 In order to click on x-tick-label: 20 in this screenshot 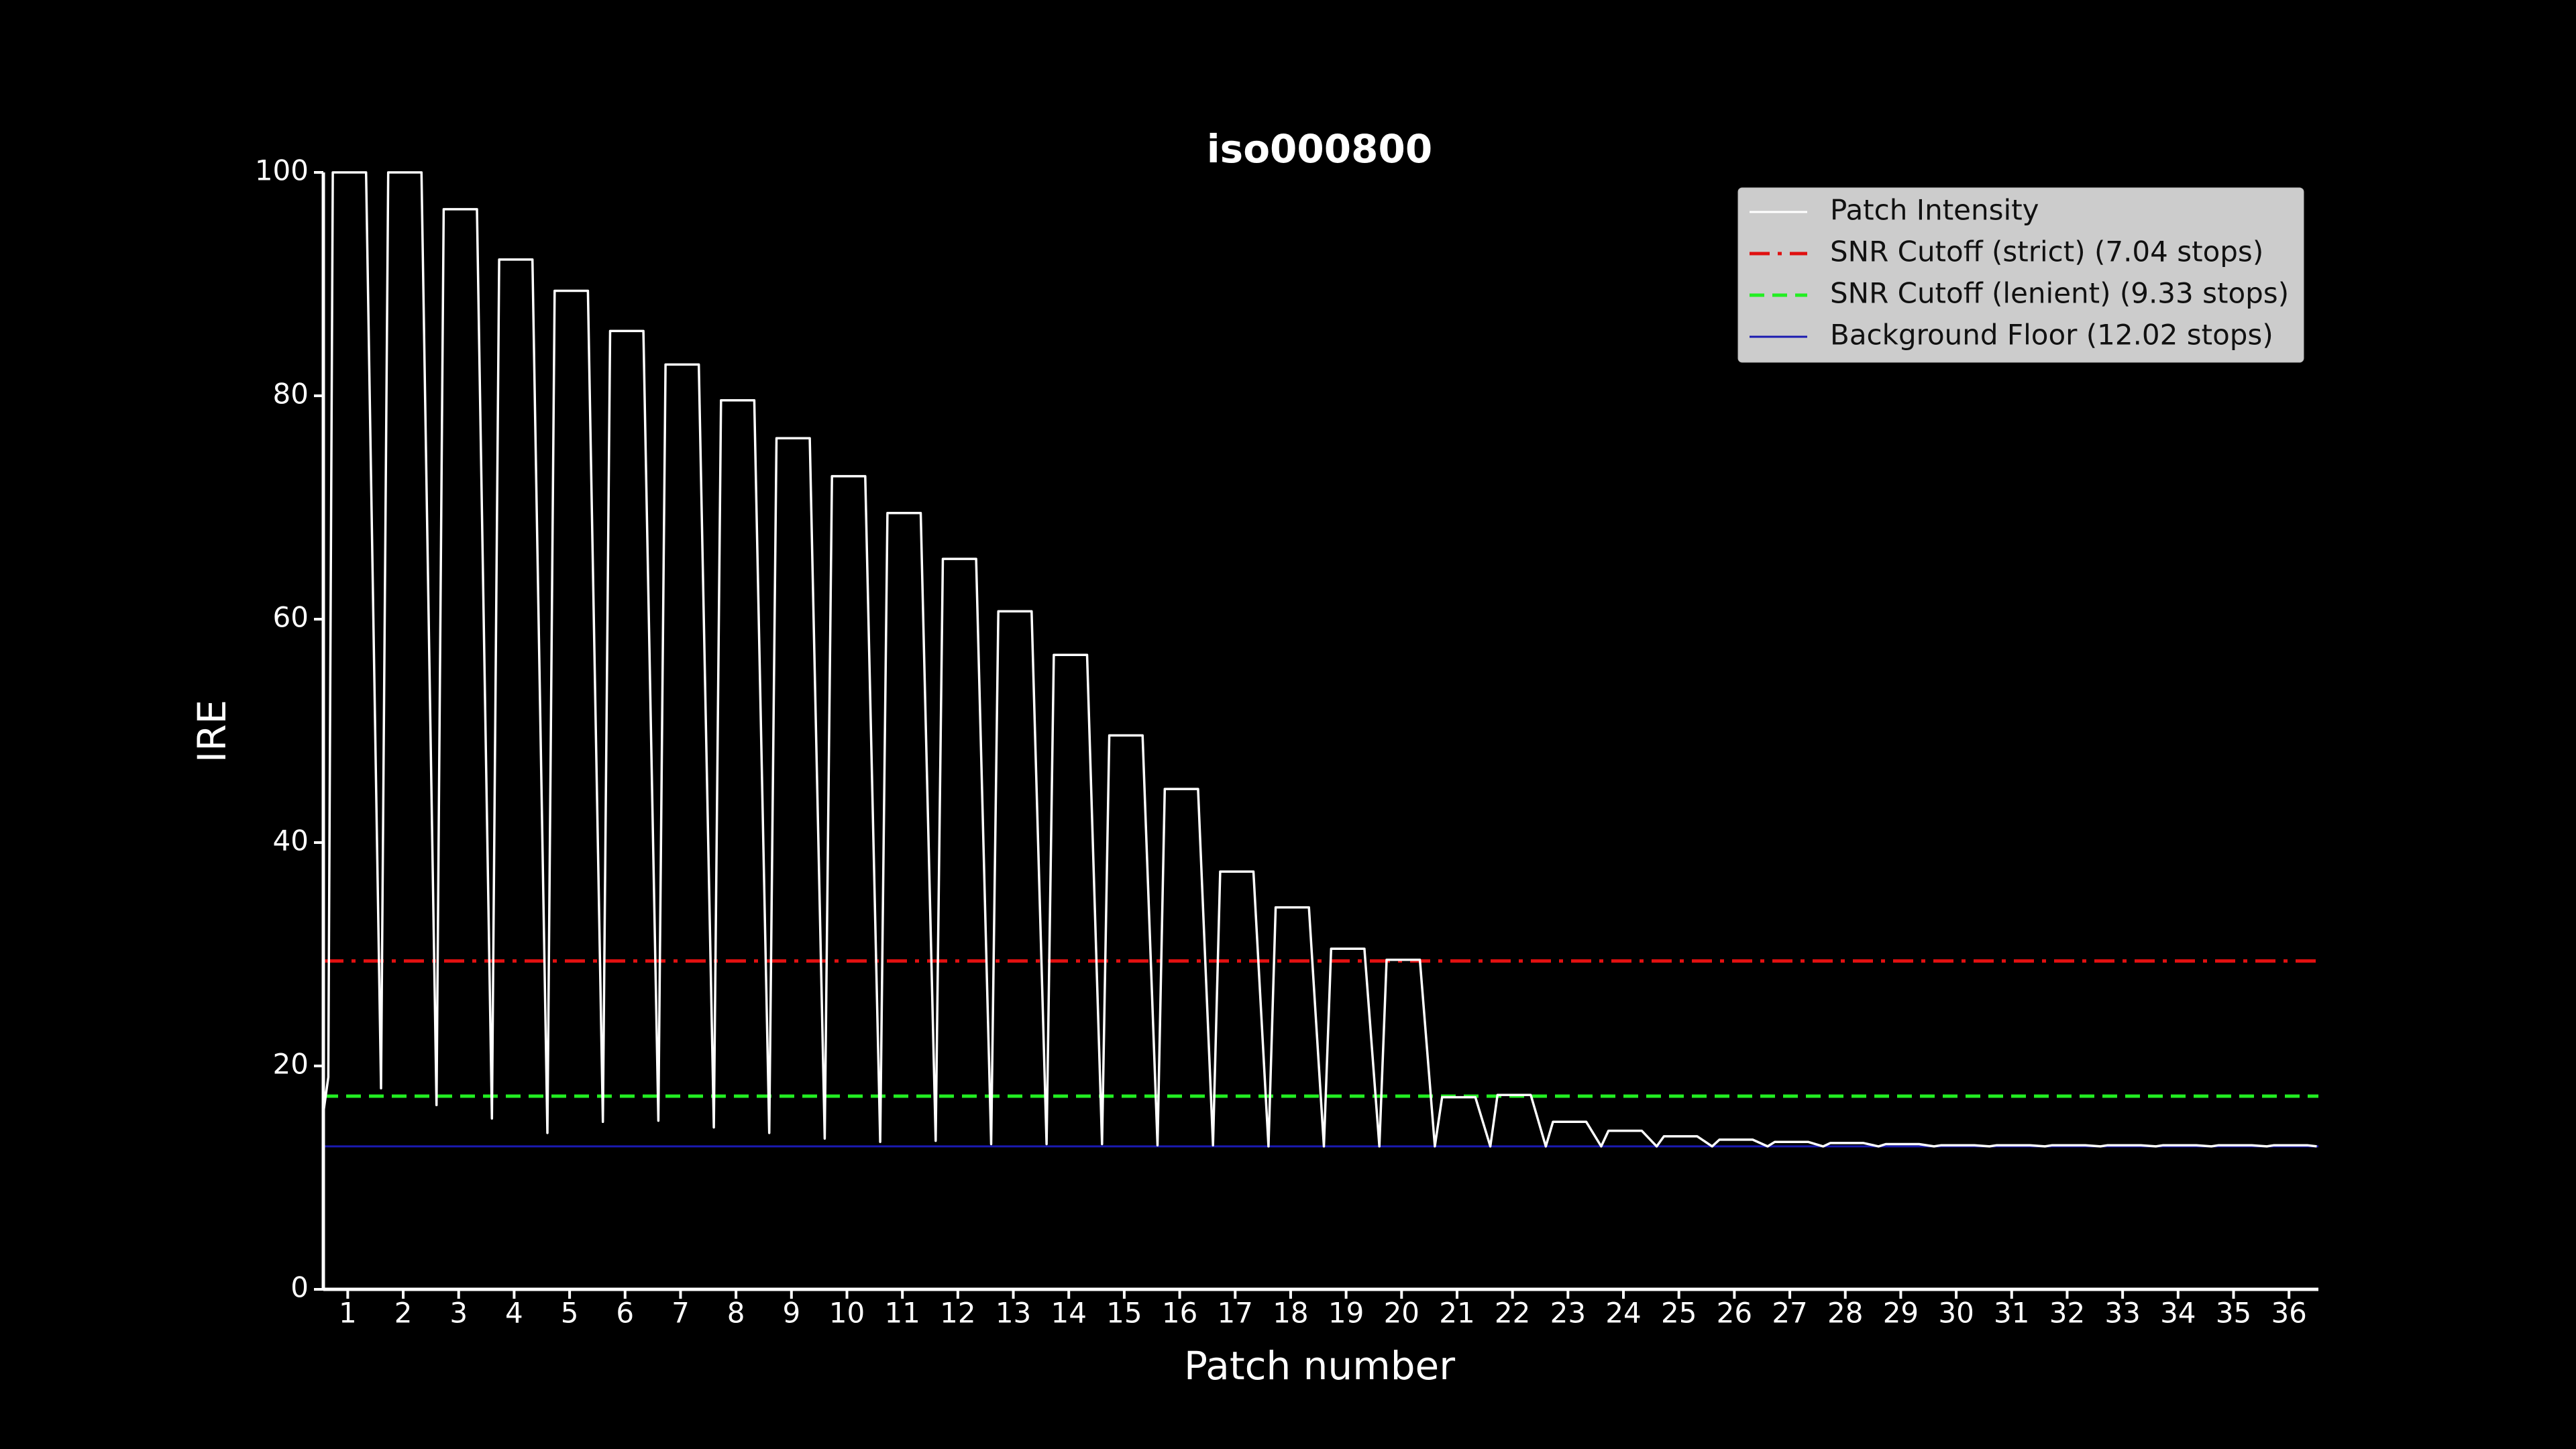, I will do `click(1401, 1313)`.